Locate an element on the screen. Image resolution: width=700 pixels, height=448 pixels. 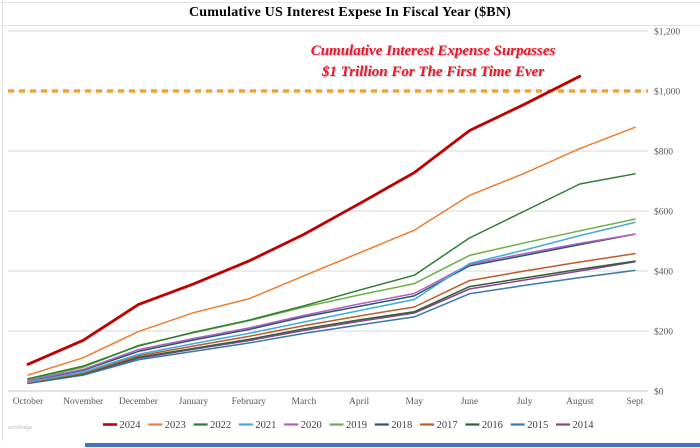
y-axis-tick-label: $0 is located at coordinates (659, 392).